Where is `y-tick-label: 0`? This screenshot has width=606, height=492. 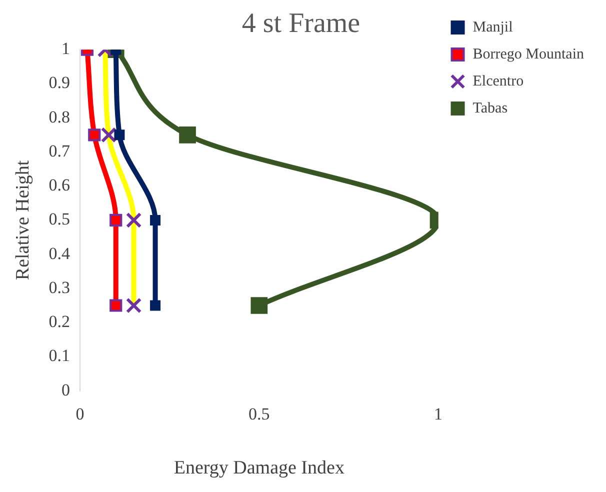 y-tick-label: 0 is located at coordinates (66, 390).